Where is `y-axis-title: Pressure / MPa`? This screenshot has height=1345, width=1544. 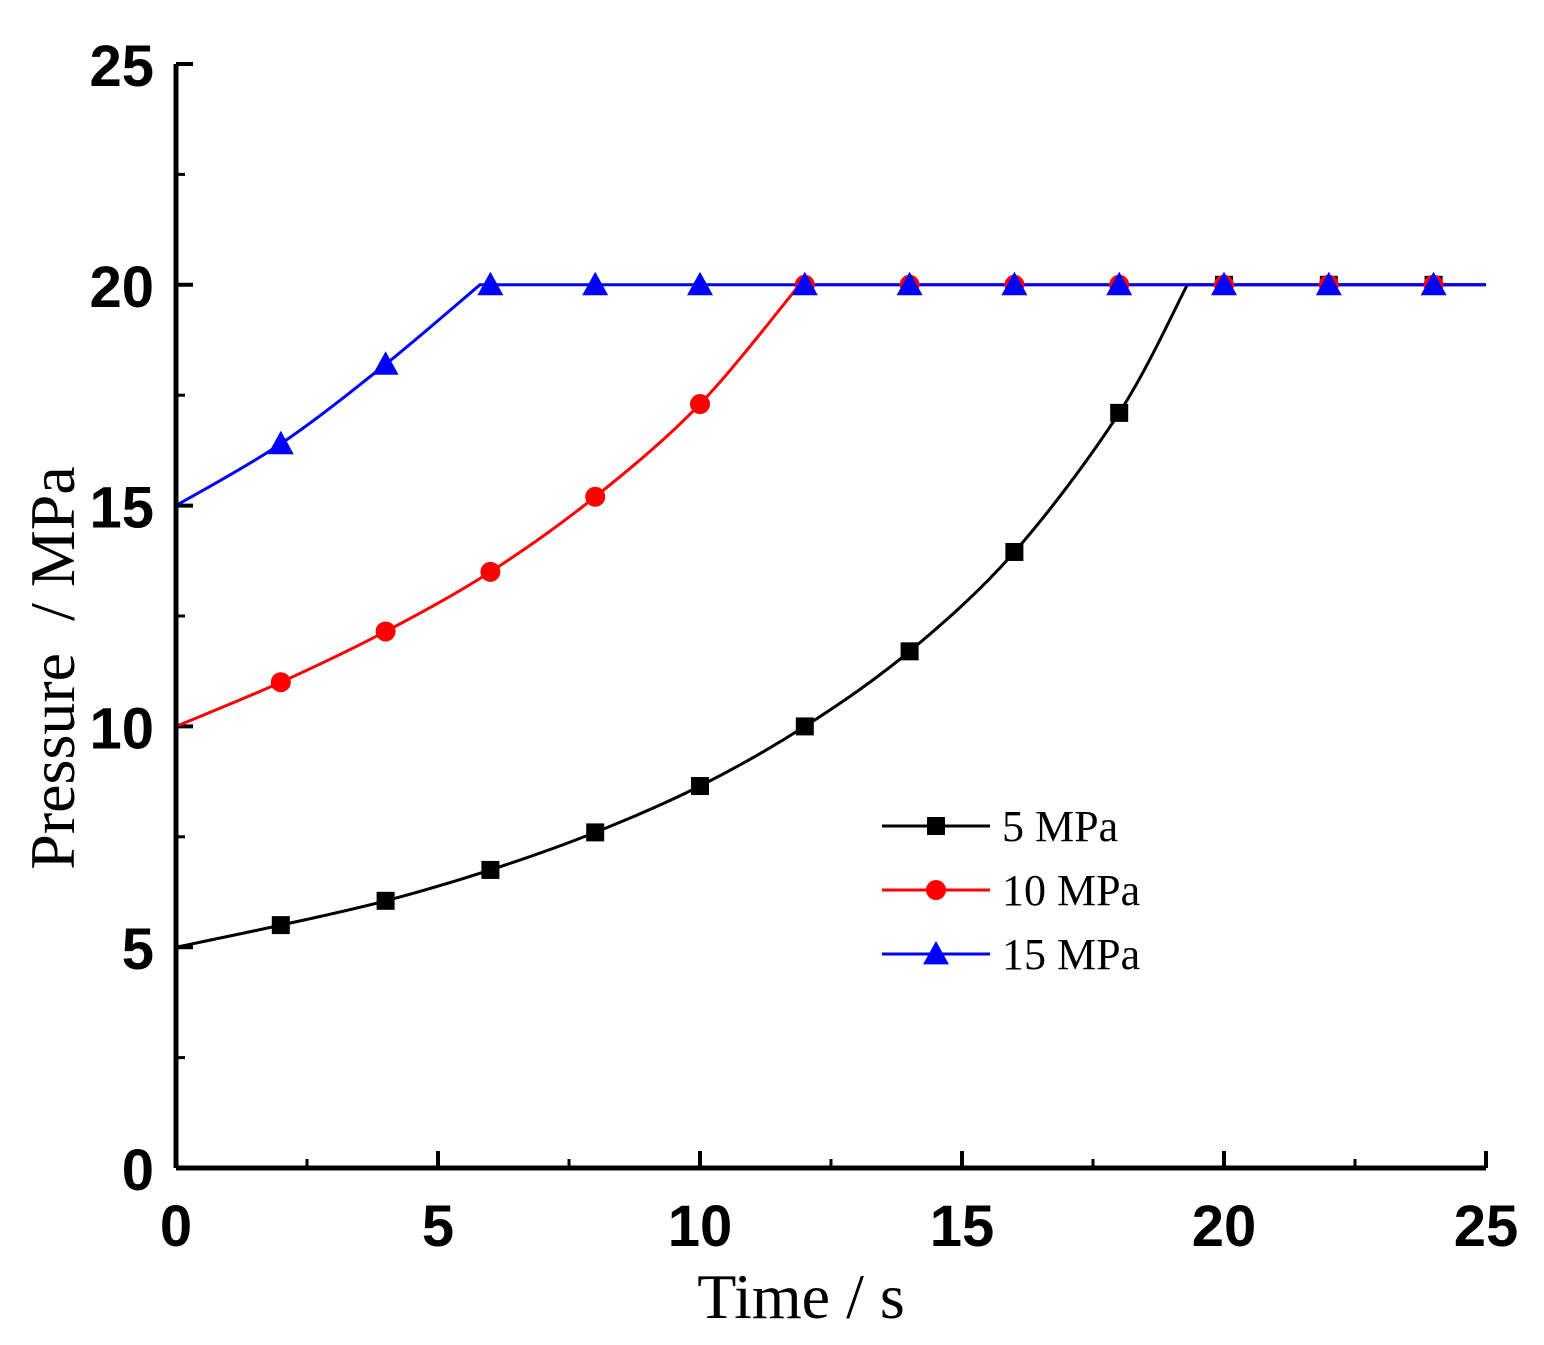
y-axis-title: Pressure / MPa is located at coordinates (52, 668).